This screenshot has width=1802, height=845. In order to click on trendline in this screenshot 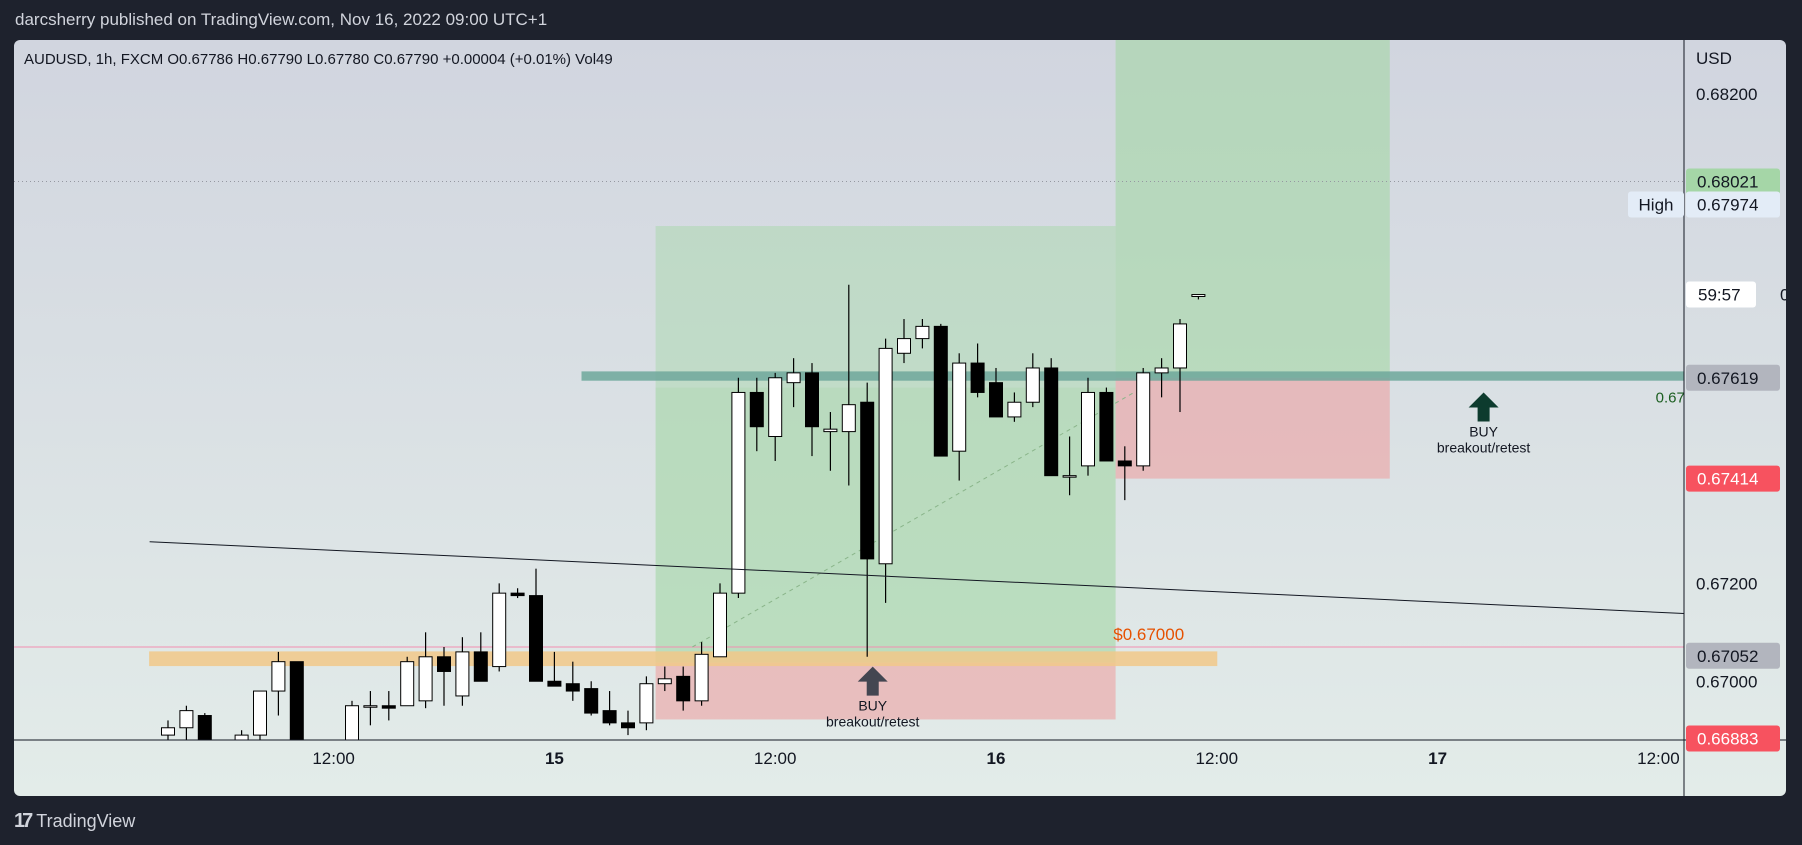, I will do `click(916, 578)`.